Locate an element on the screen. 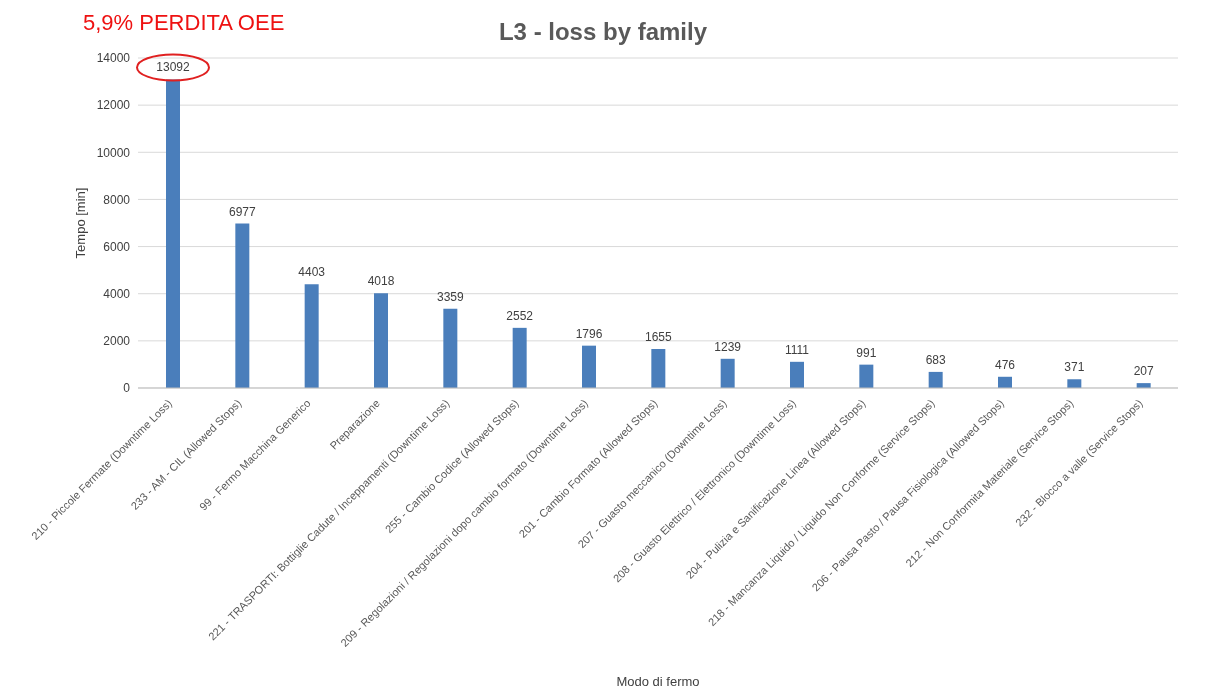 This screenshot has height=699, width=1205. data-label: 1239 is located at coordinates (728, 346).